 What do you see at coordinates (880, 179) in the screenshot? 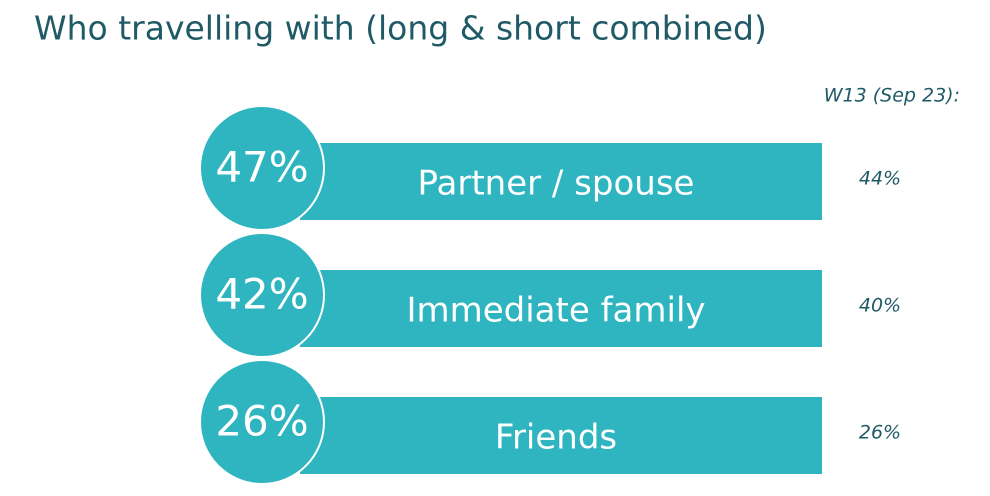
I see `previous: 44%` at bounding box center [880, 179].